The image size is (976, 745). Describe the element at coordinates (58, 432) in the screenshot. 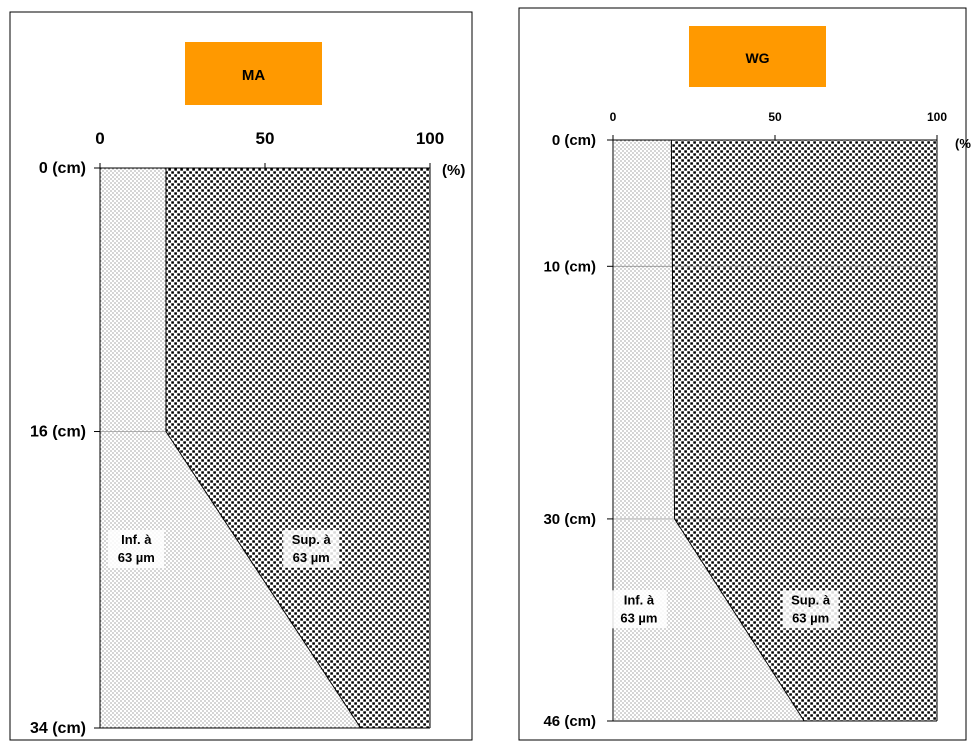

I see `depth-tick-label: 16 (cm)` at that location.